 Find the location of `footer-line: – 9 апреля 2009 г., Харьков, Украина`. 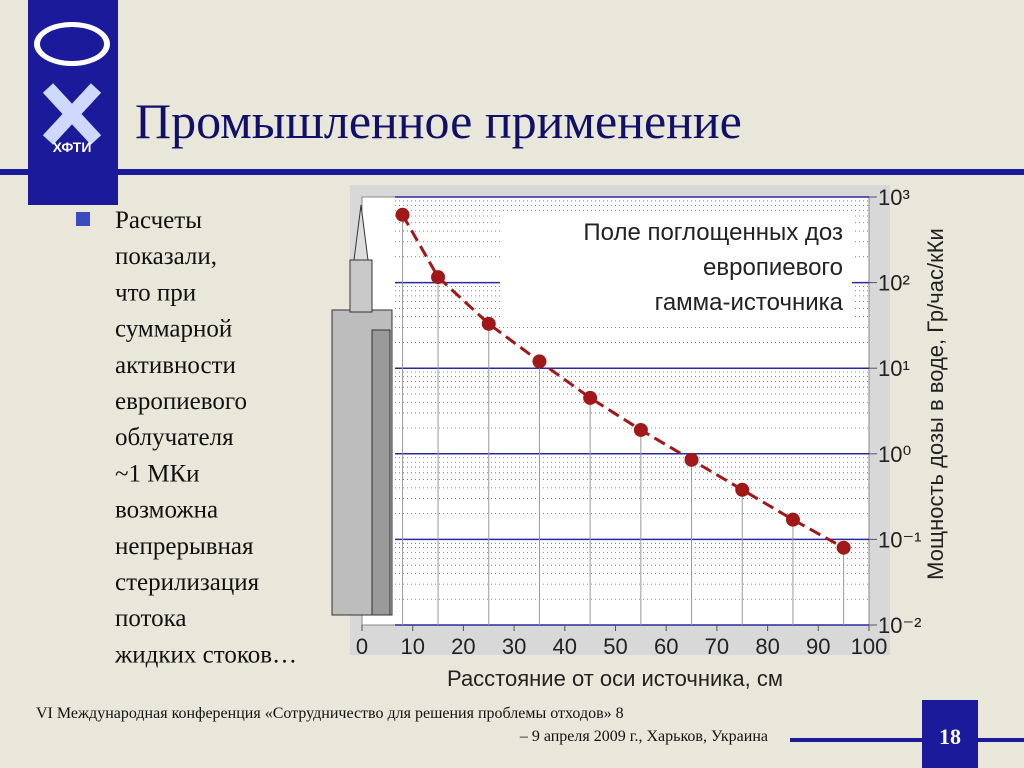

footer-line: – 9 апреля 2009 г., Харьков, Украина is located at coordinates (643, 736).